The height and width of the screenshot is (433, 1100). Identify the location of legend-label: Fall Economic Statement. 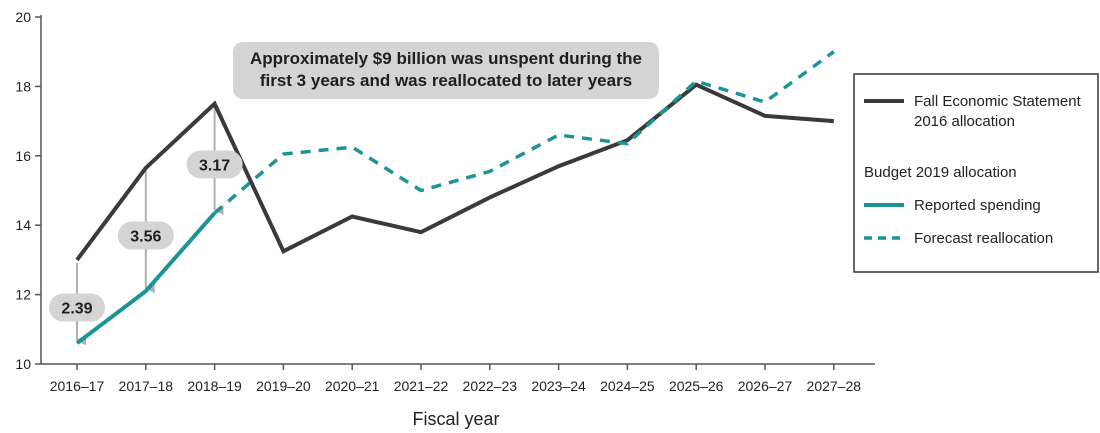
(998, 101).